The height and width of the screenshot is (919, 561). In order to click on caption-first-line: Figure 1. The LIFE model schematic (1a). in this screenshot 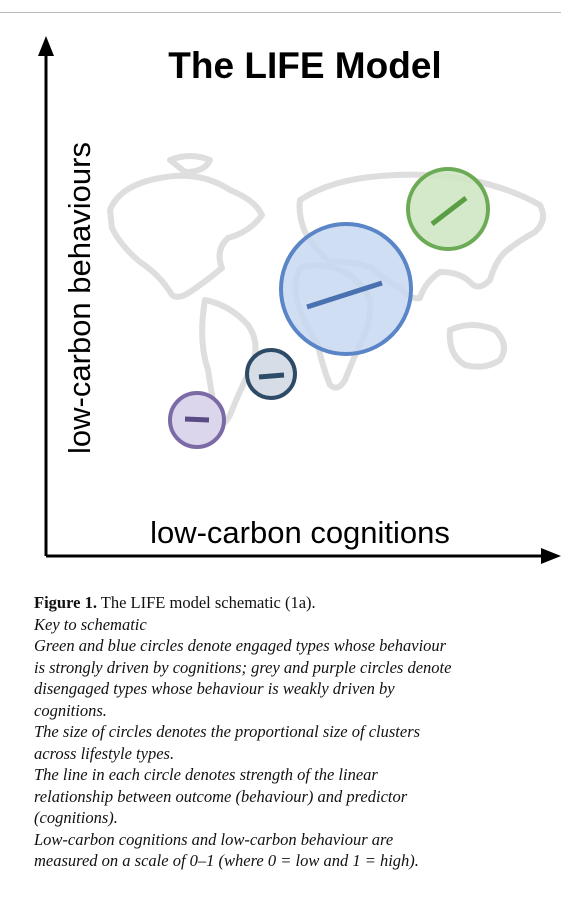, I will do `click(294, 603)`.